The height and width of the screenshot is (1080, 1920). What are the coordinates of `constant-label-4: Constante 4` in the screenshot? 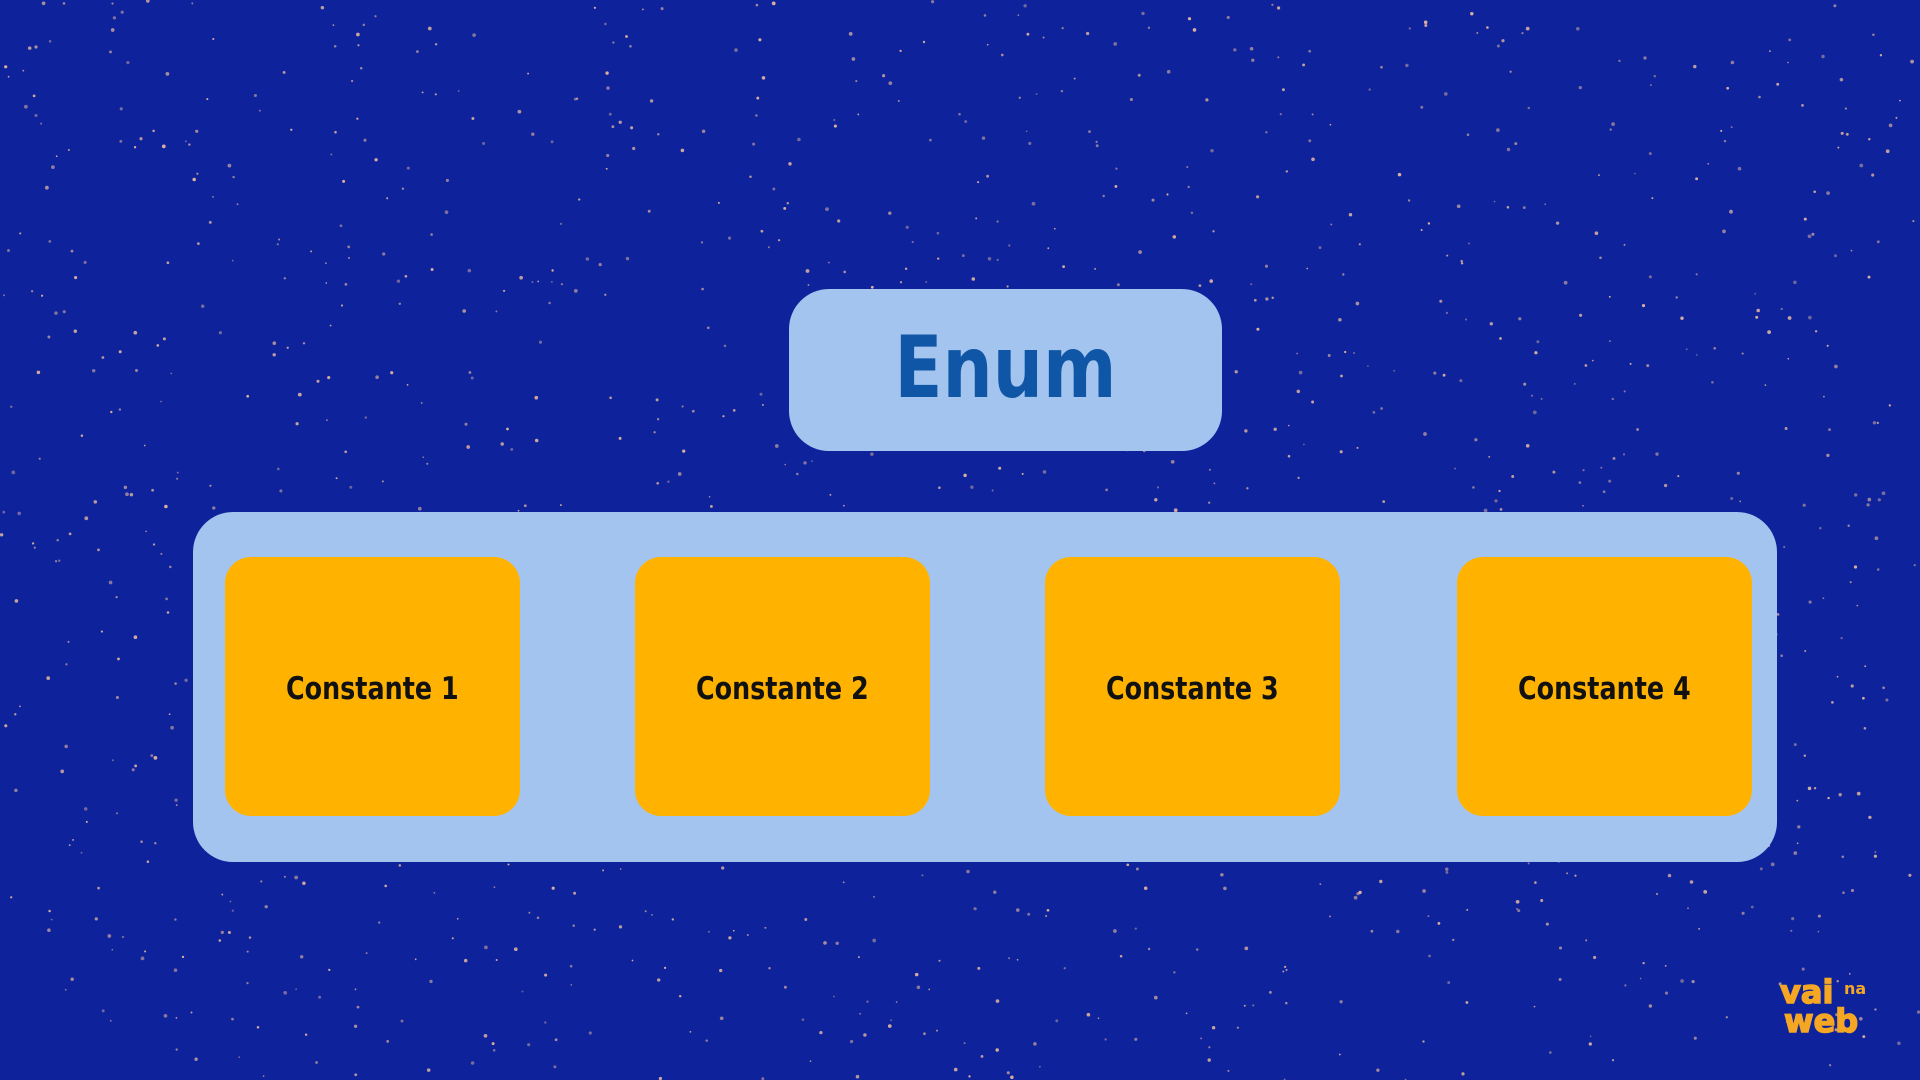 It's located at (1604, 688).